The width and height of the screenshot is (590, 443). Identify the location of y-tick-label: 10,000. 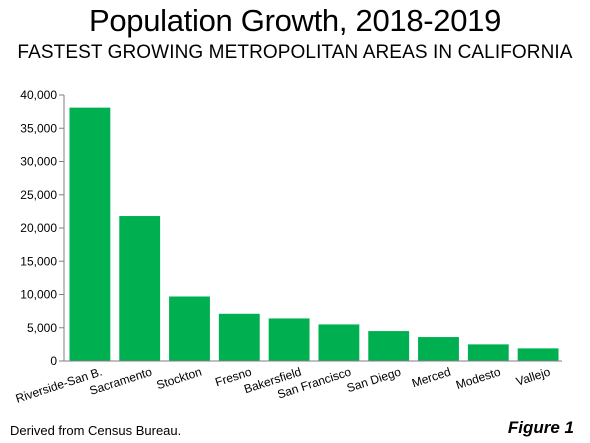
(38, 295).